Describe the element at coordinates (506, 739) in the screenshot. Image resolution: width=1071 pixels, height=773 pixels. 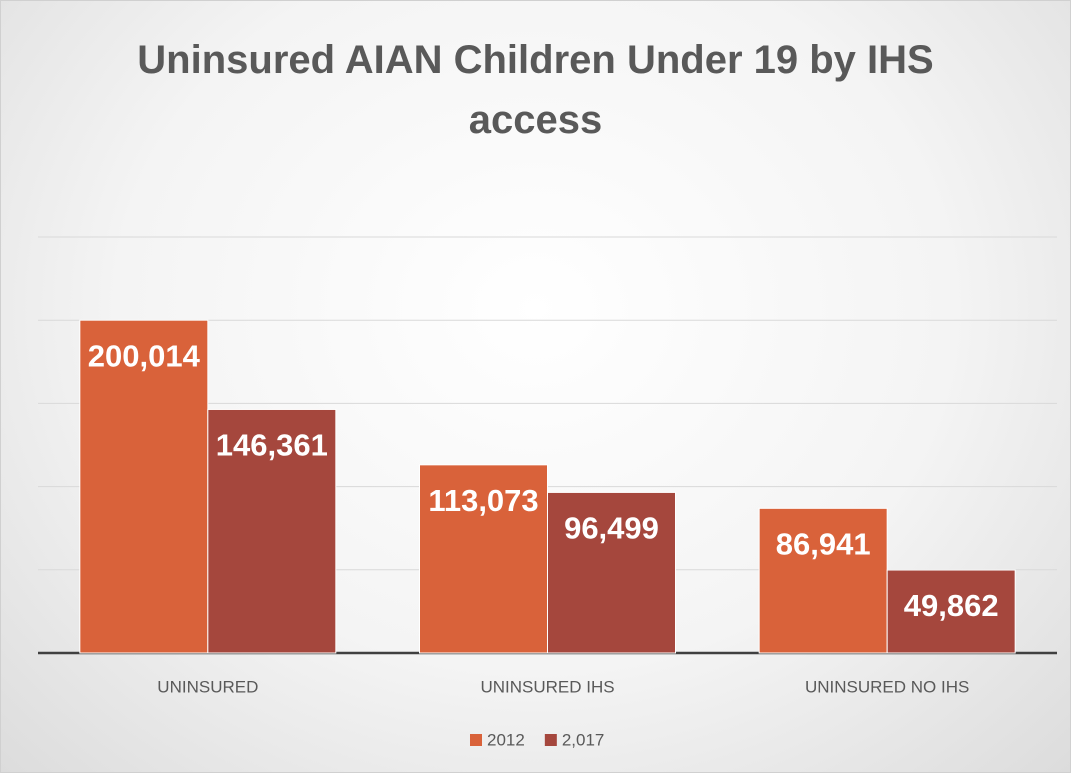
I see `legend-label: 2012` at that location.